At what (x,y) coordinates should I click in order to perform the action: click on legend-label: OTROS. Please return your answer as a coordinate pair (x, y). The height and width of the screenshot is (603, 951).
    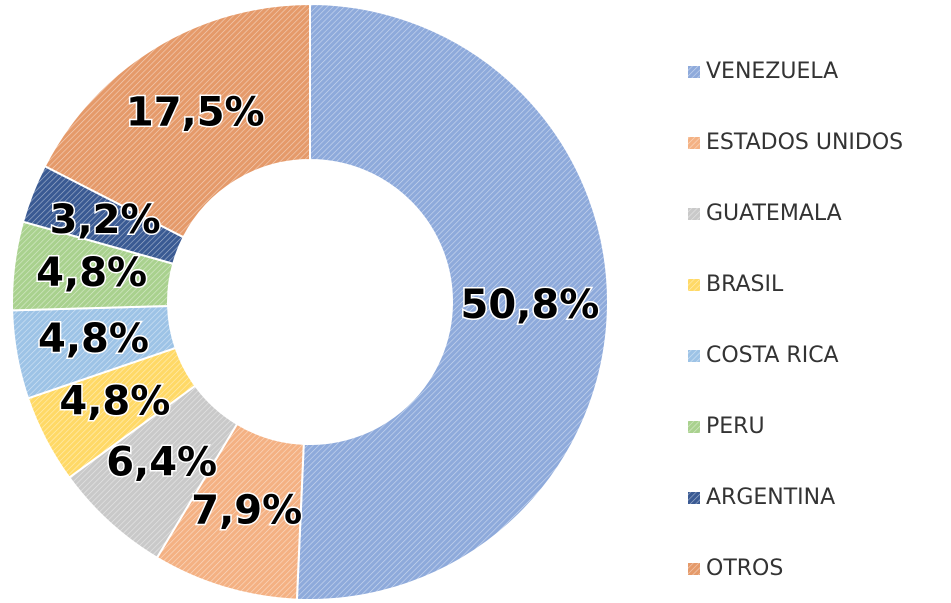
    Looking at the image, I should click on (744, 568).